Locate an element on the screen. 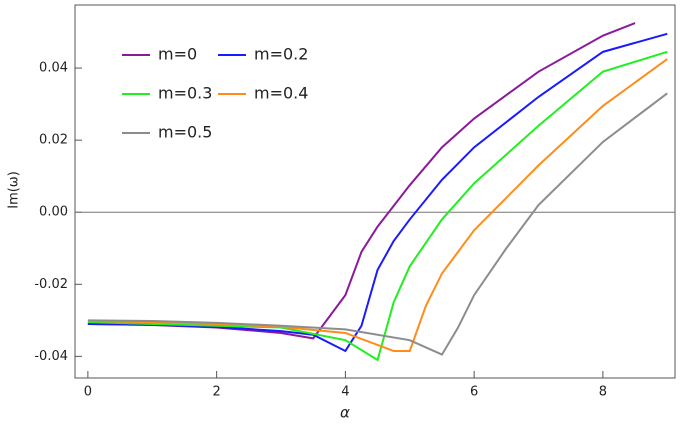  x-tick-label: 4 is located at coordinates (345, 392).